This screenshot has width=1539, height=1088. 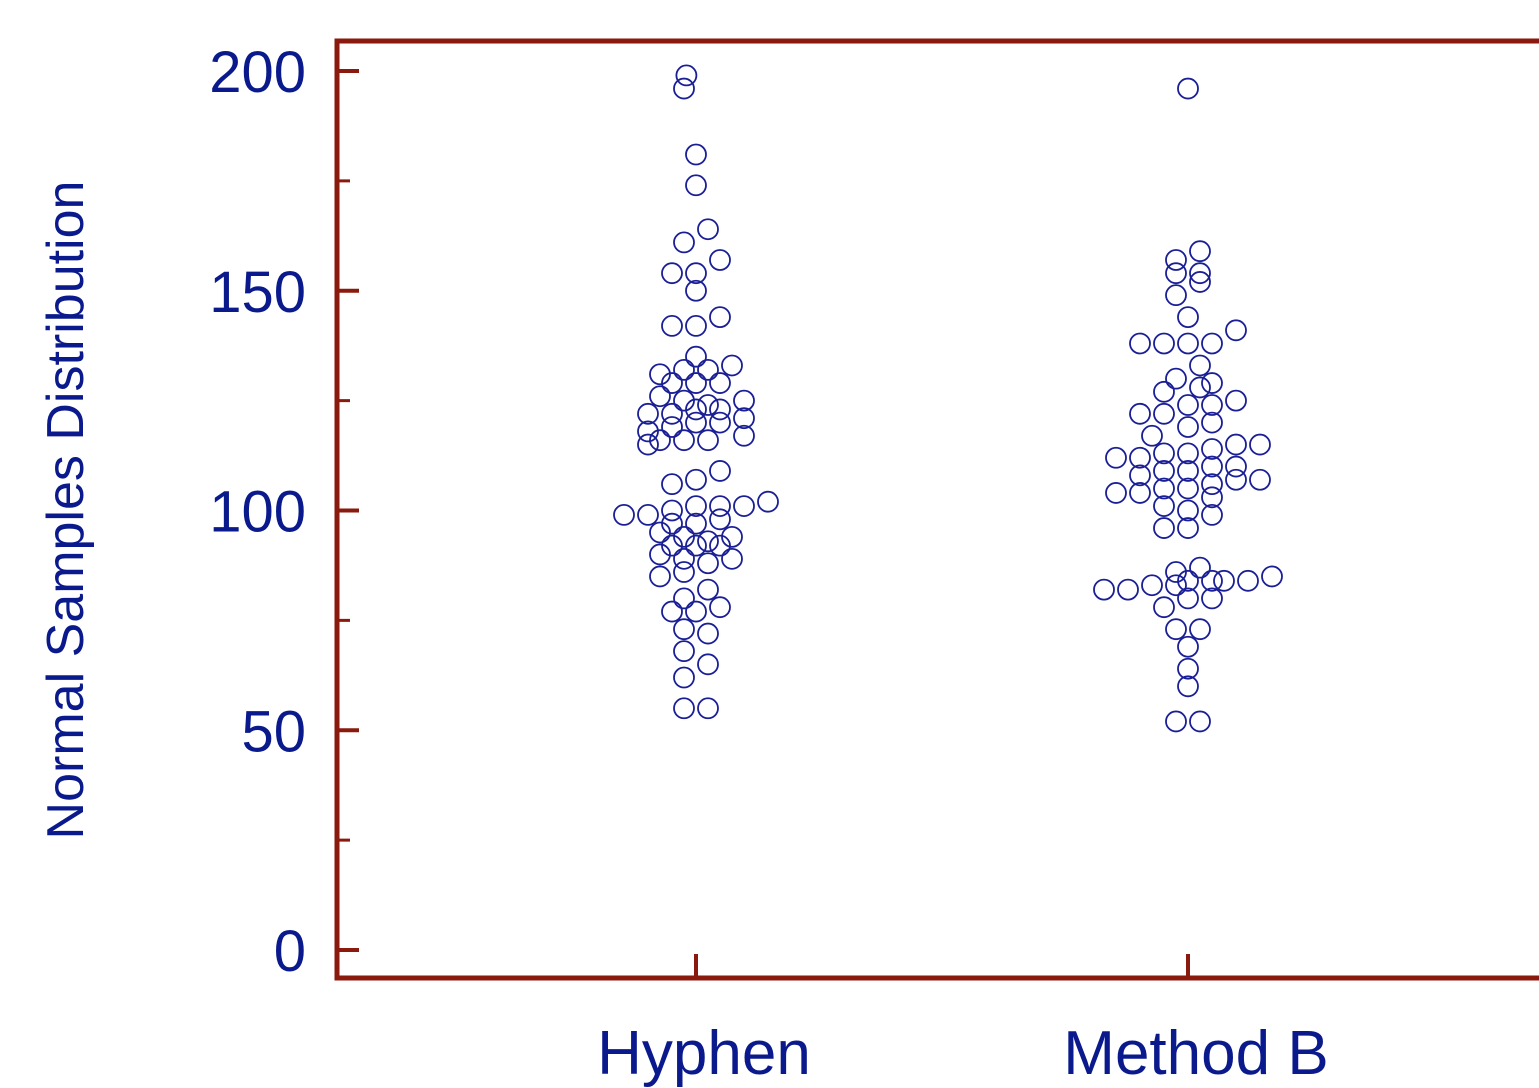 What do you see at coordinates (66, 510) in the screenshot?
I see `y-axis-title-group: Normal Samples Distribution` at bounding box center [66, 510].